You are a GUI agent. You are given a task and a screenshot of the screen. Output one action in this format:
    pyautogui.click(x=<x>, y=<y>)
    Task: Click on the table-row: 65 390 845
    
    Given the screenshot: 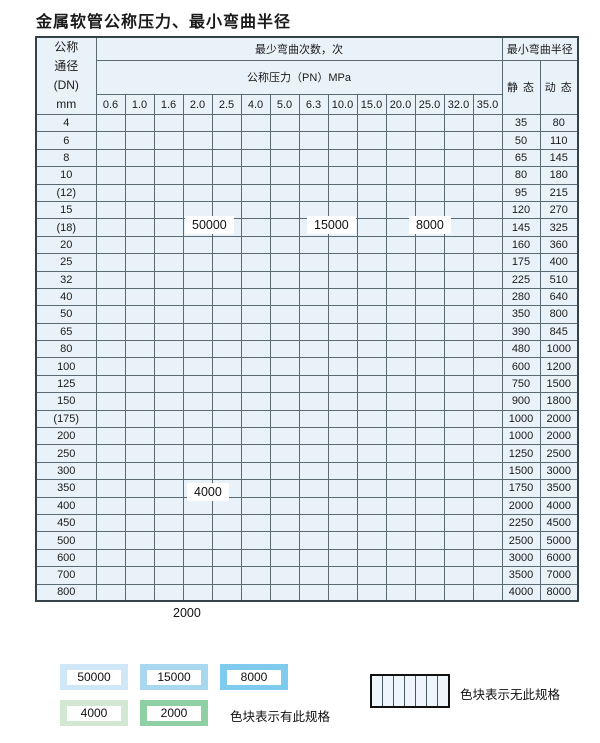 What is the action you would take?
    pyautogui.click(x=307, y=332)
    